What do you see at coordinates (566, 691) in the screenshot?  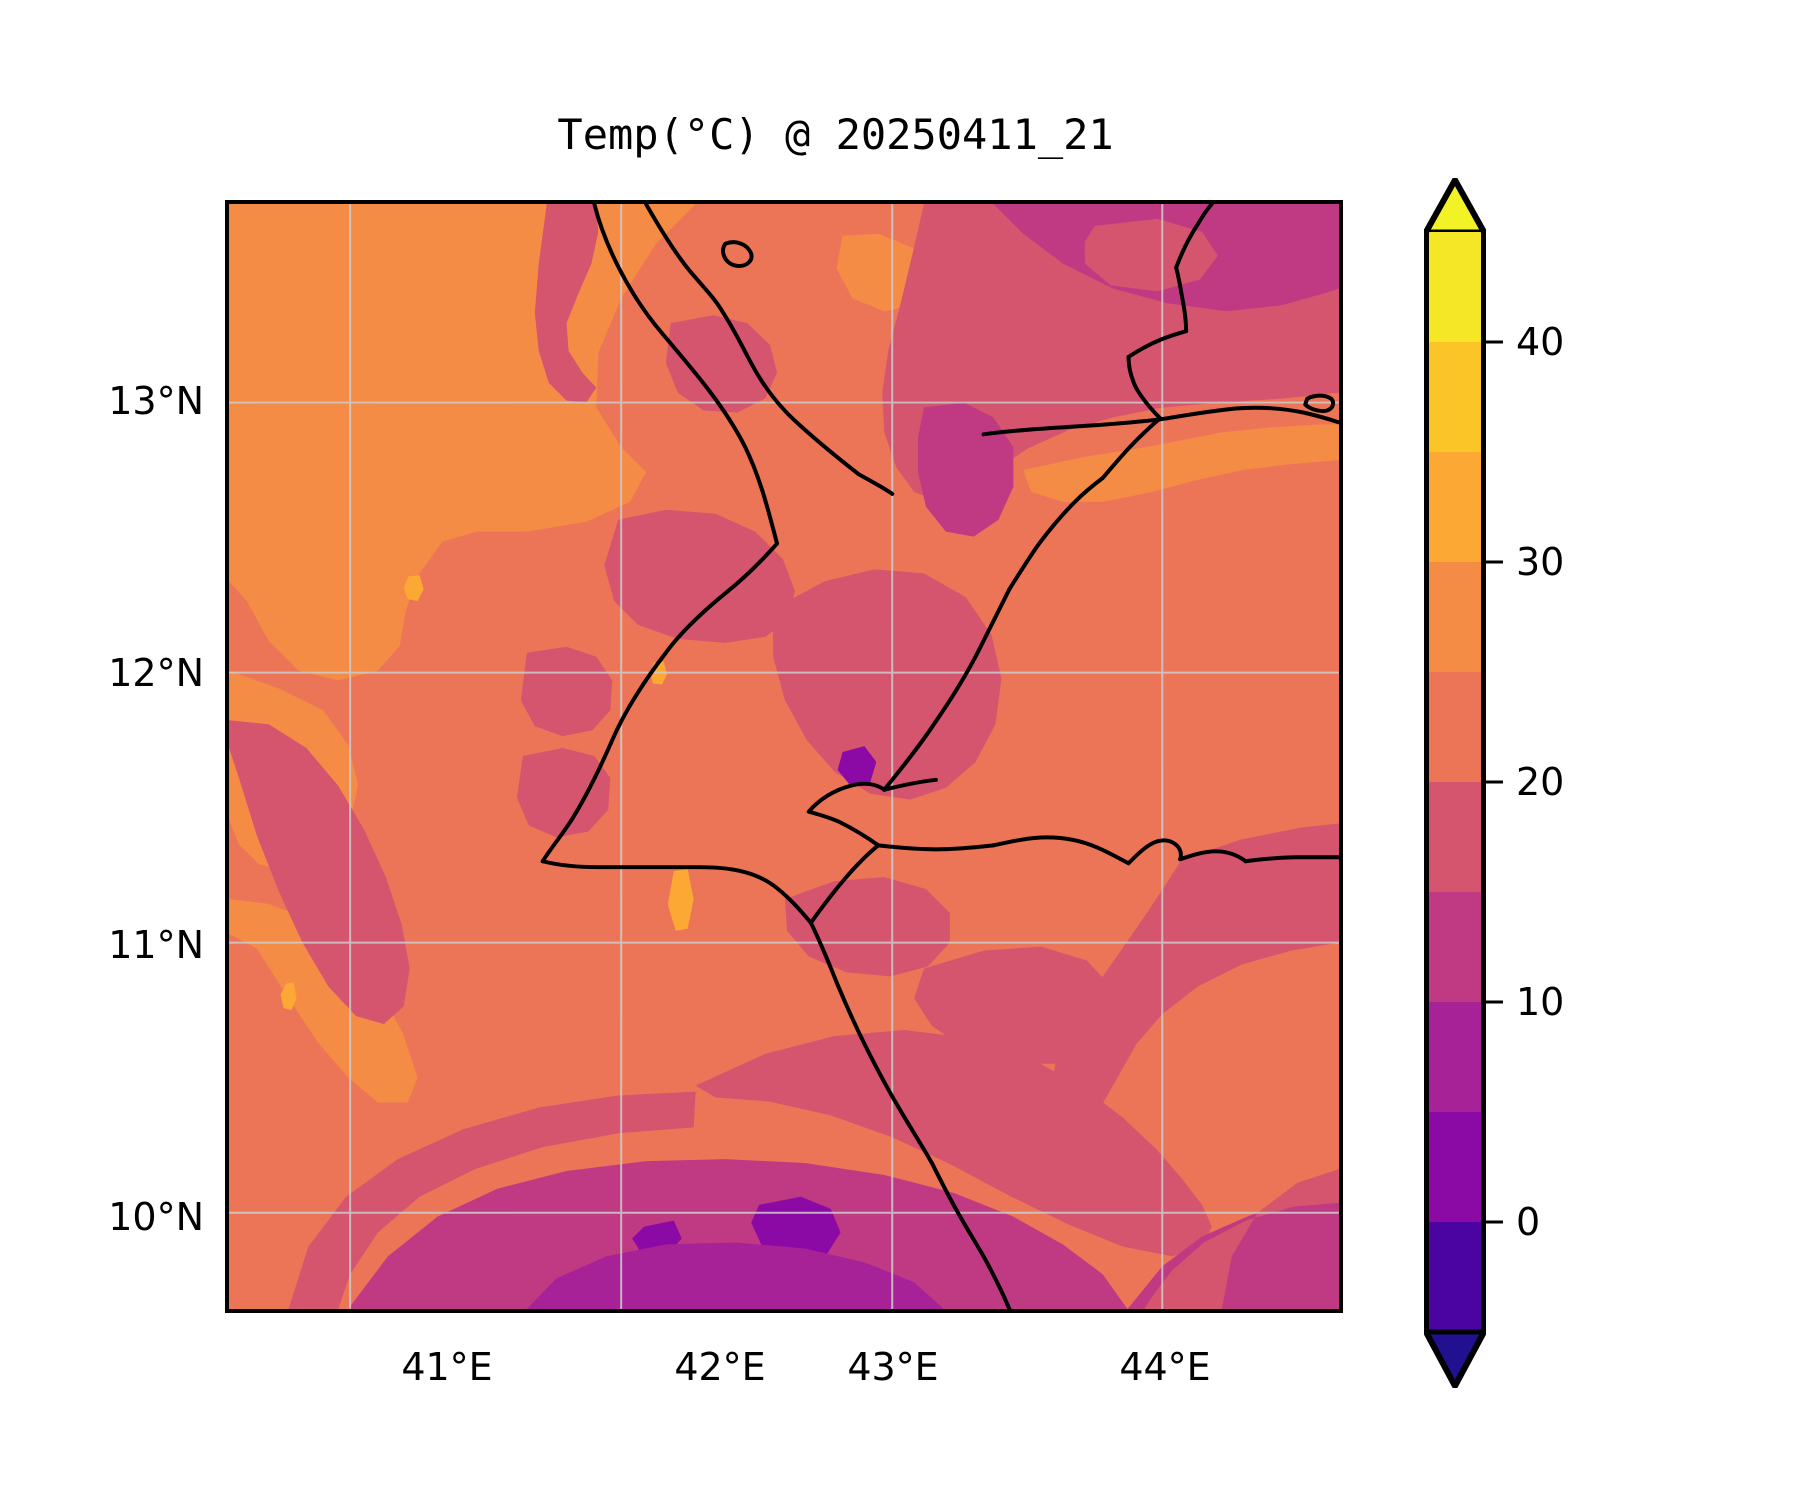 I see `contour-band-20-25-left-a` at bounding box center [566, 691].